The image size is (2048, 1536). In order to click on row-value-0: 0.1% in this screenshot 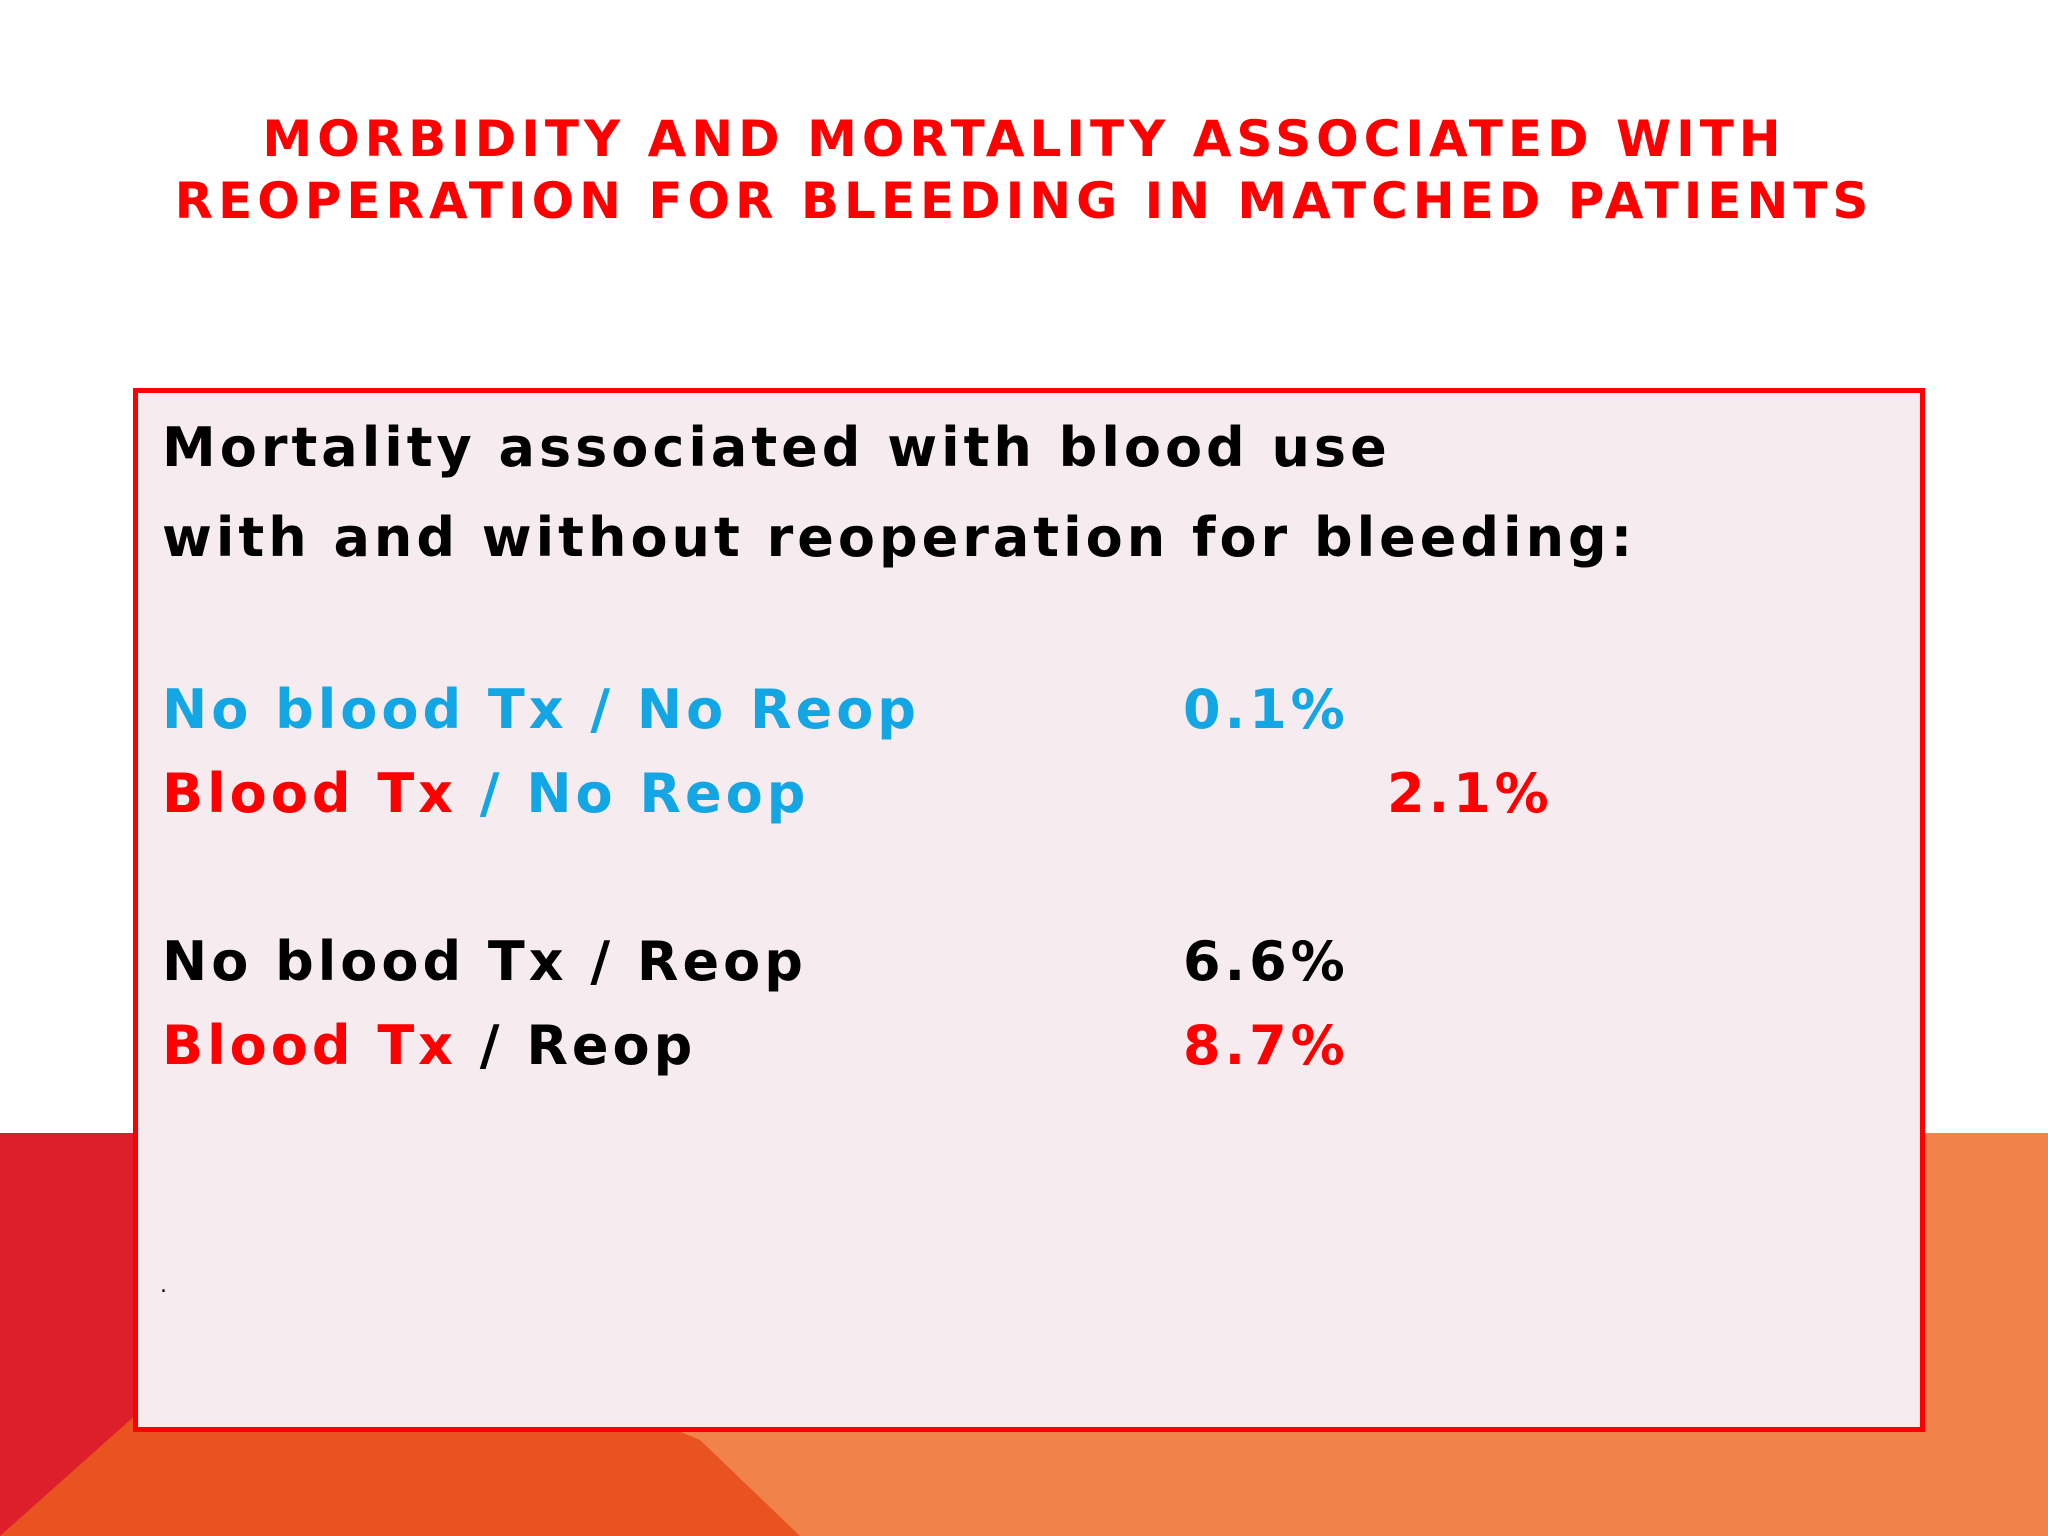, I will do `click(1266, 709)`.